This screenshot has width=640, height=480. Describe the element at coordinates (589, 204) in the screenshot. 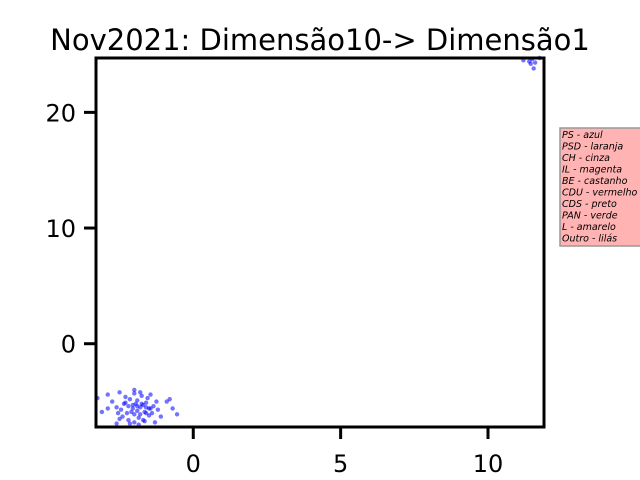

I see `legend-entry: CDS - preto` at that location.